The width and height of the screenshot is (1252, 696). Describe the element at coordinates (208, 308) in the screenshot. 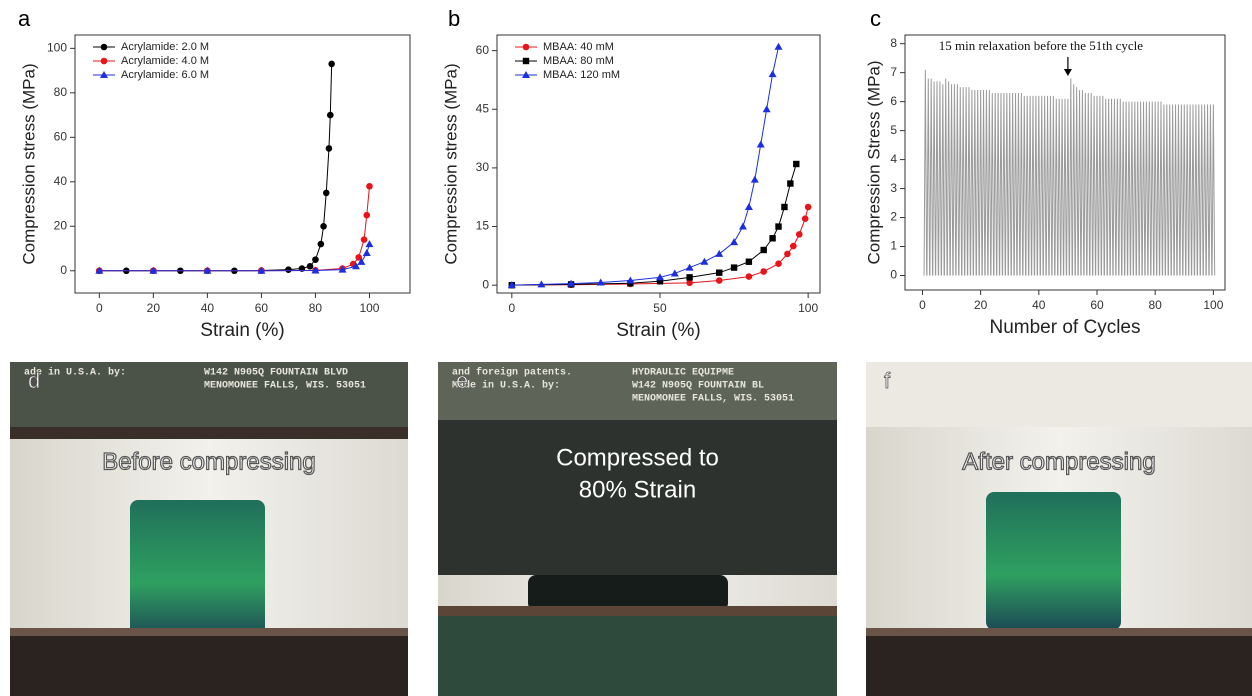

I see `x-tick-label: 40` at that location.